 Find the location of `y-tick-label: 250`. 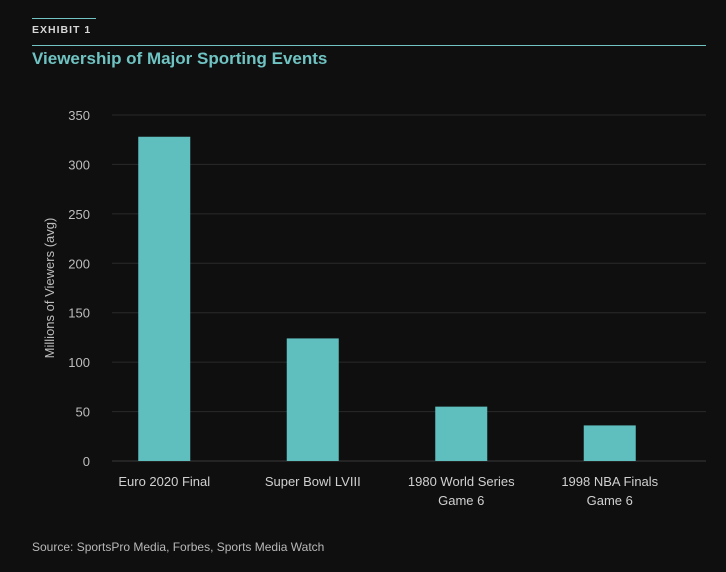

y-tick-label: 250 is located at coordinates (79, 214).